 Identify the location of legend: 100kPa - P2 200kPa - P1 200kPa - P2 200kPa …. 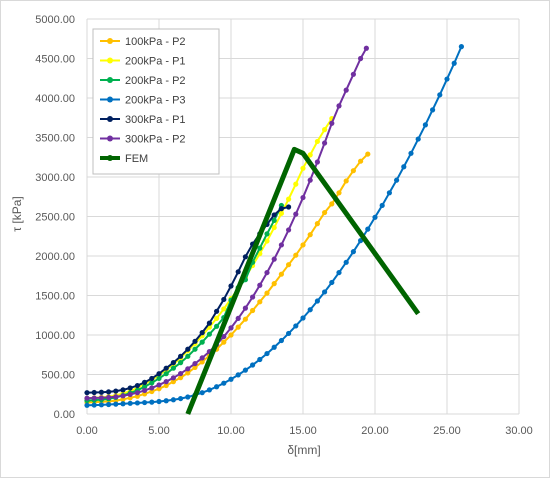
(156, 101).